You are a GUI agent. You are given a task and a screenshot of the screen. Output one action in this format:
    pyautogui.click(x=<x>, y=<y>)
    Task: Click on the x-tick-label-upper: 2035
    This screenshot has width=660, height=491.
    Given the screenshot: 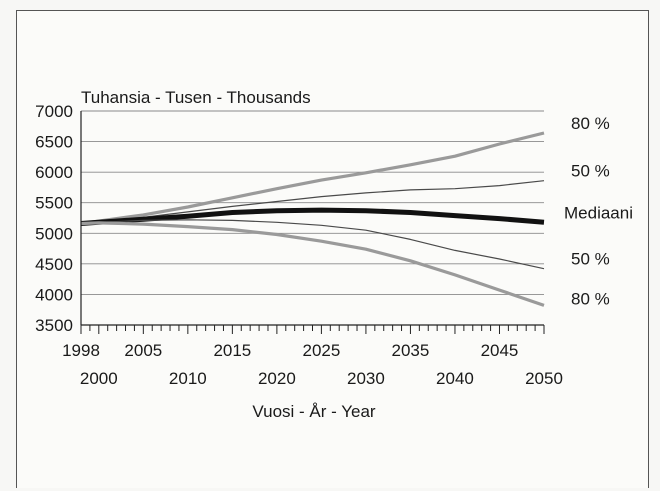 What is the action you would take?
    pyautogui.click(x=411, y=350)
    